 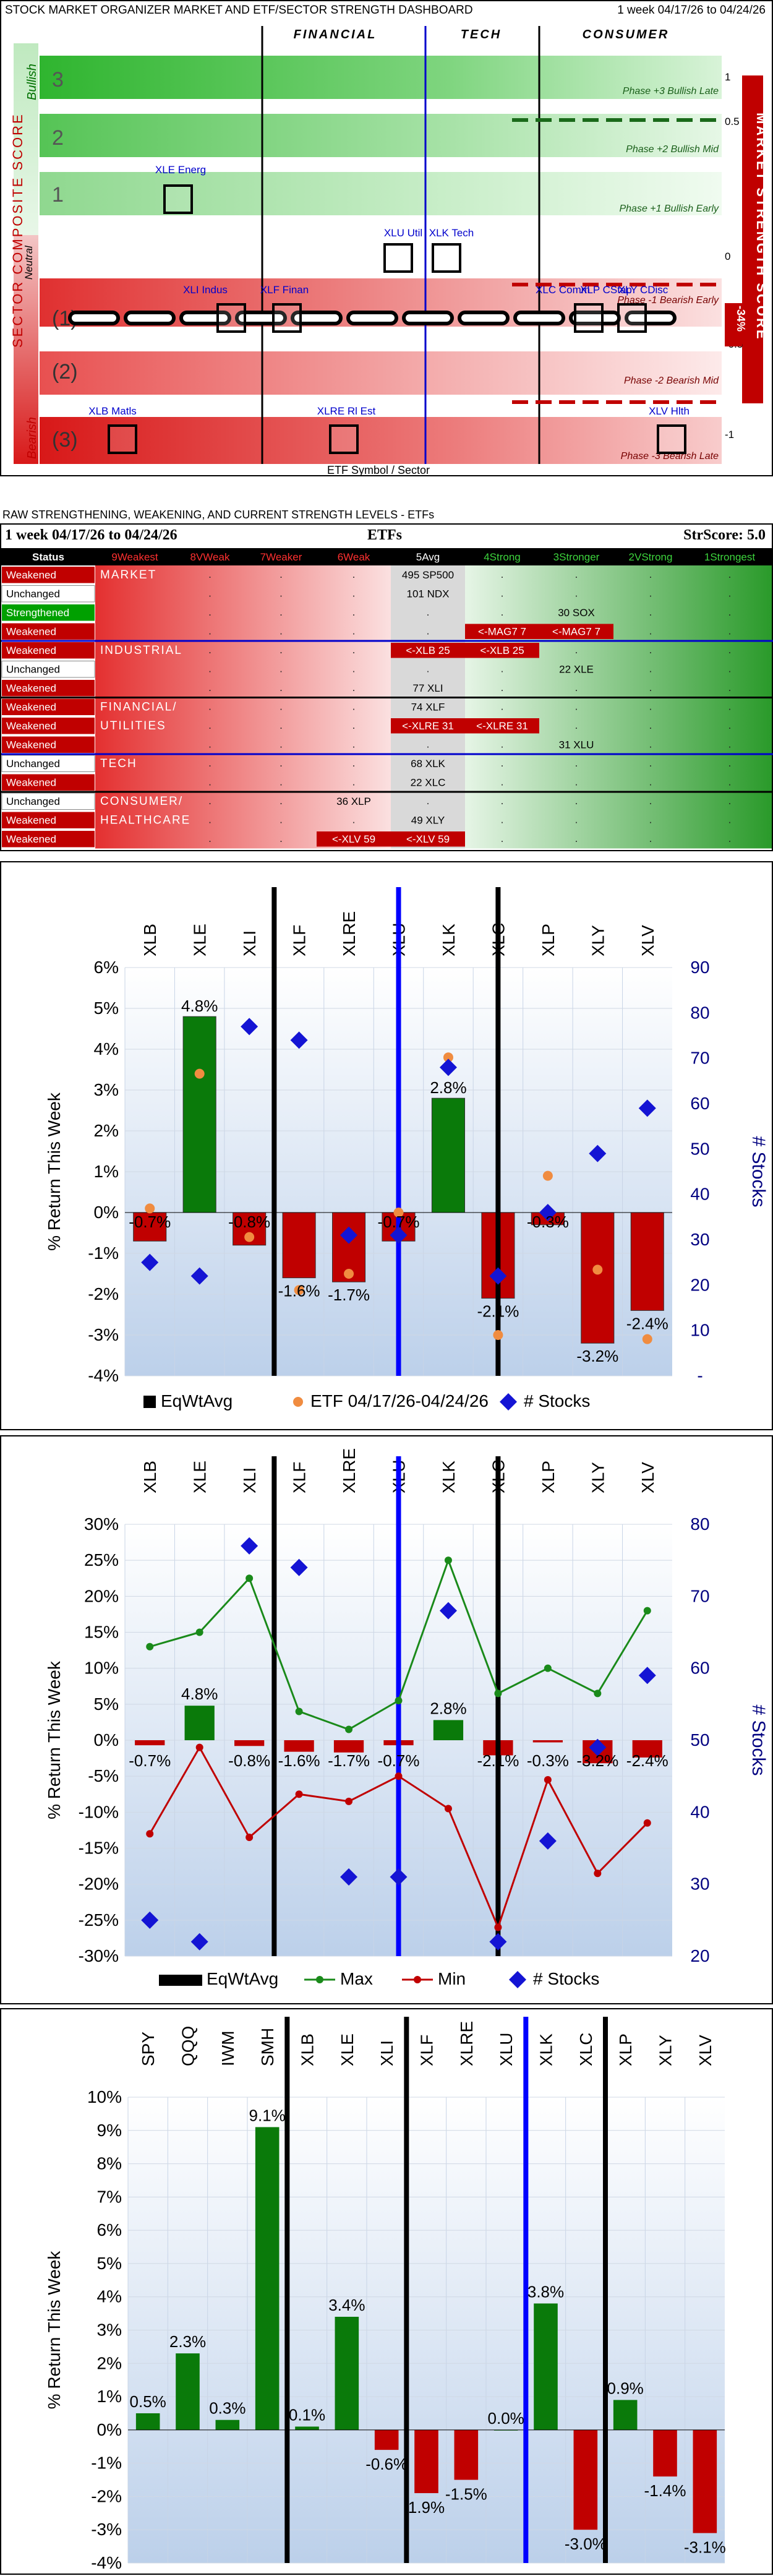 I want to click on y-tick: 30%, so click(x=101, y=1524).